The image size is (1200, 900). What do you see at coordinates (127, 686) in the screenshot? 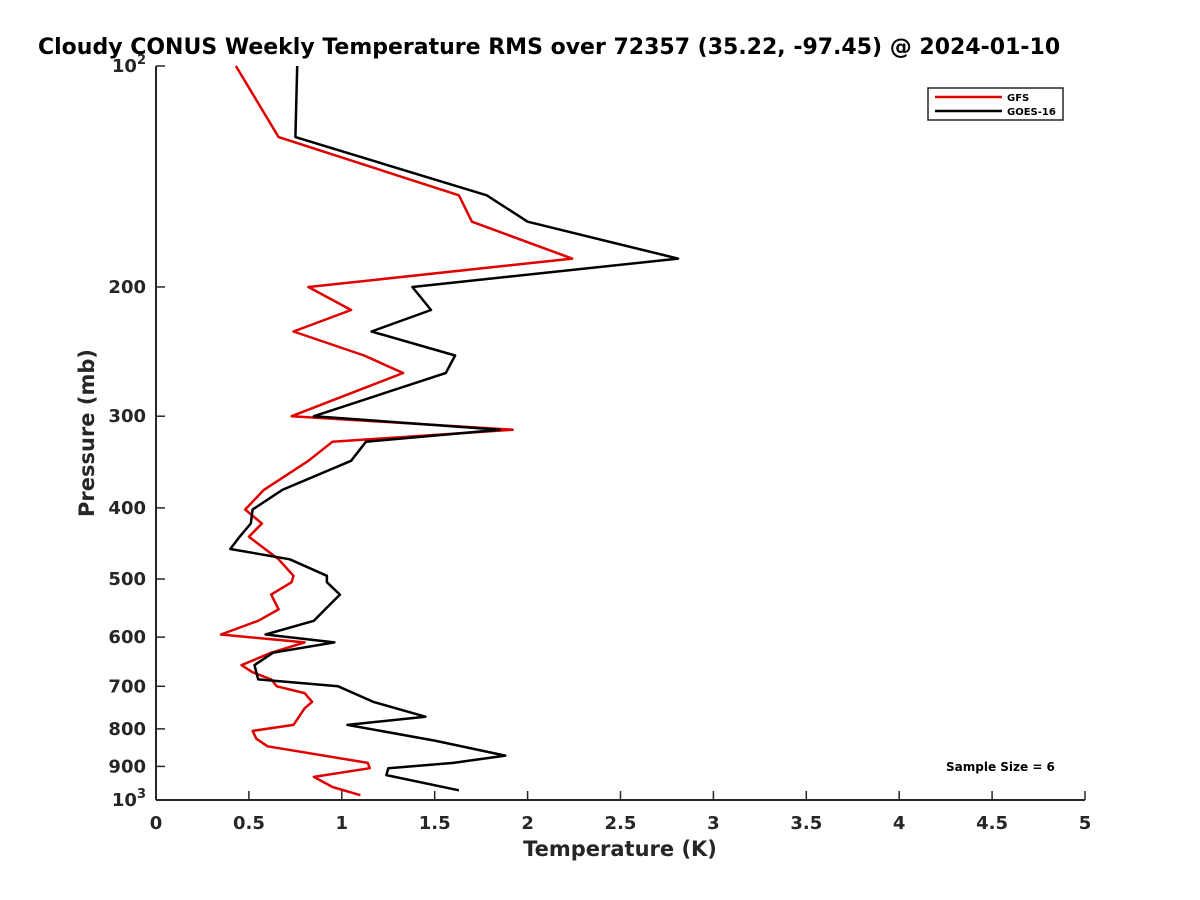
I see `y-tick-label: 700` at bounding box center [127, 686].